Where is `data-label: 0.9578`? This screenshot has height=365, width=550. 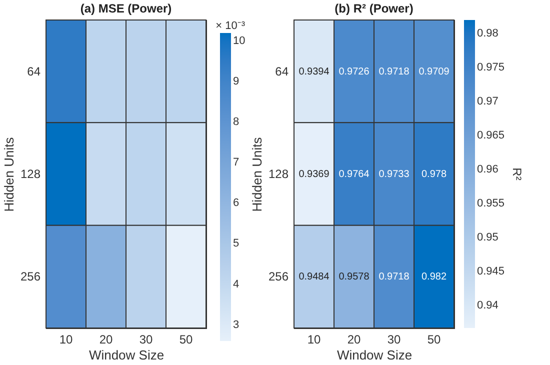 data-label: 0.9578 is located at coordinates (354, 277).